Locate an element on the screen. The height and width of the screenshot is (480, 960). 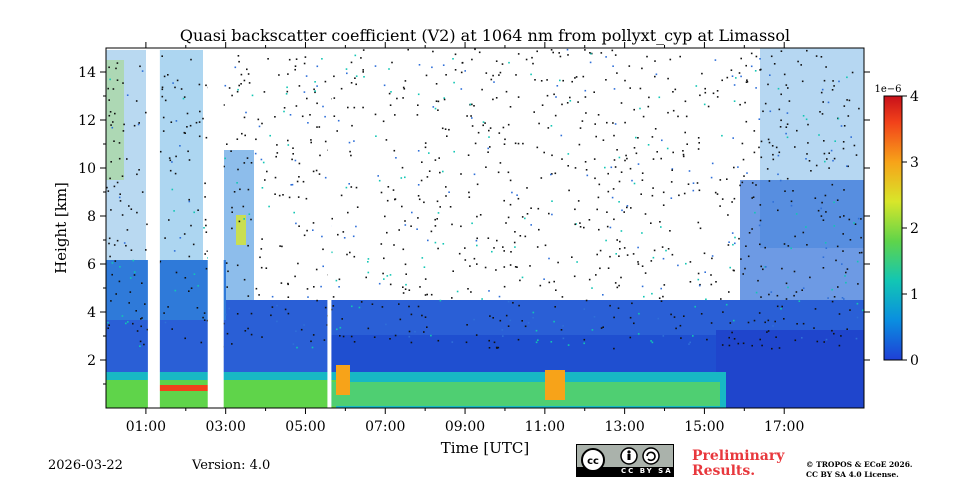
colorbar-tick-label: 2 is located at coordinates (914, 229).